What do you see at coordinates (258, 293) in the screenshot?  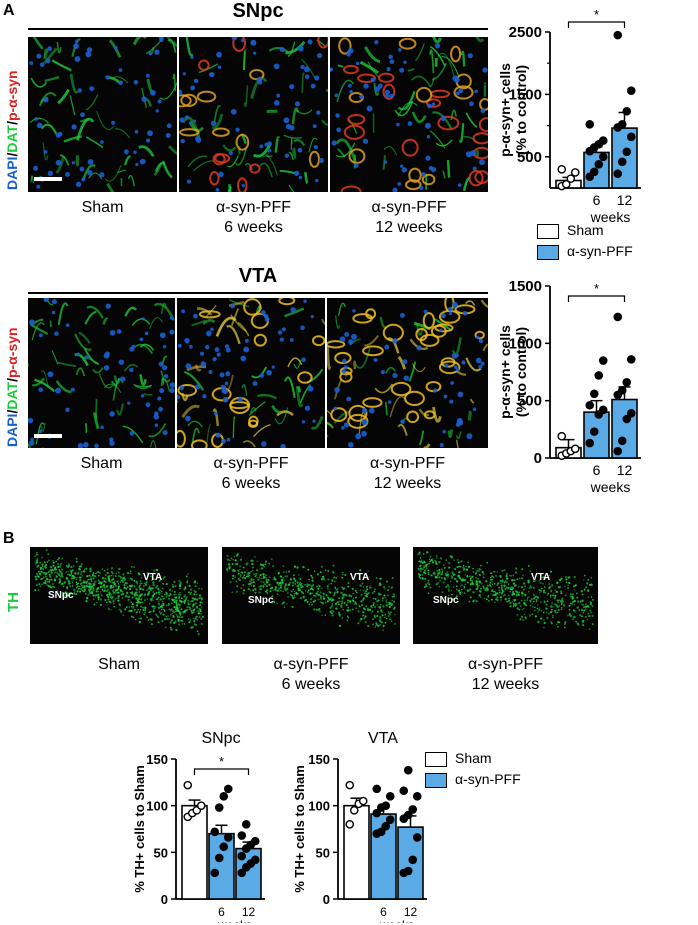 I see `vta-rule` at bounding box center [258, 293].